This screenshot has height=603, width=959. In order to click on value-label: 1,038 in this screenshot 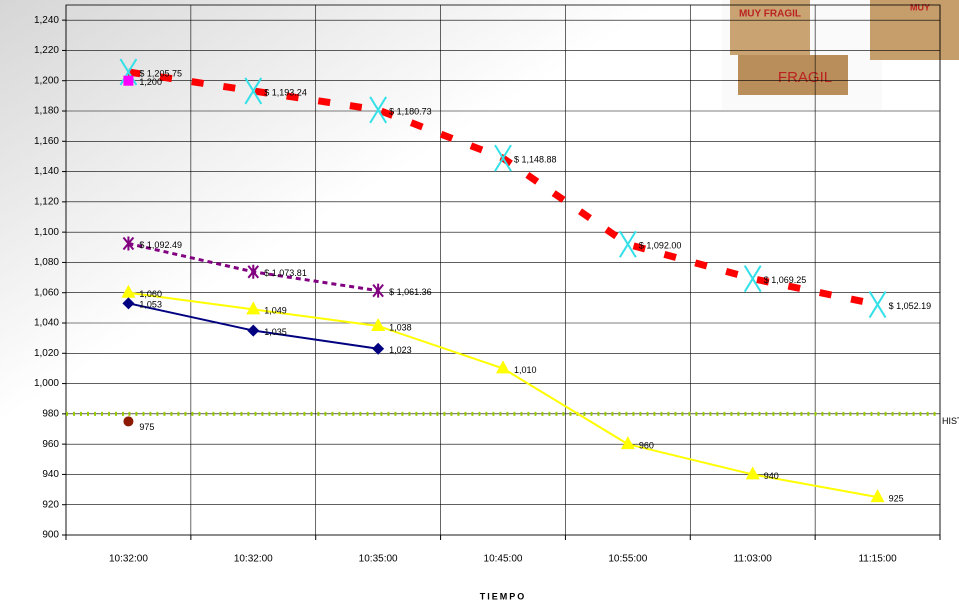, I will do `click(400, 327)`.